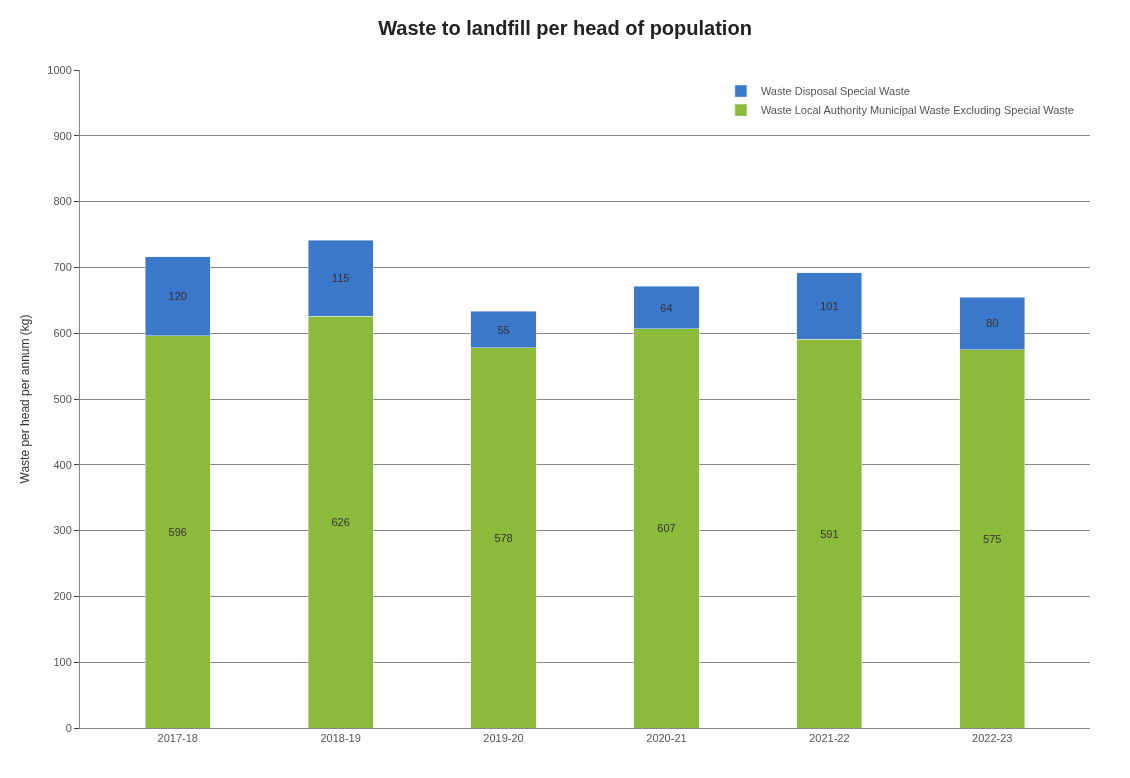 This screenshot has height=778, width=1130. Describe the element at coordinates (62, 464) in the screenshot. I see `y-tick-label: 400` at that location.